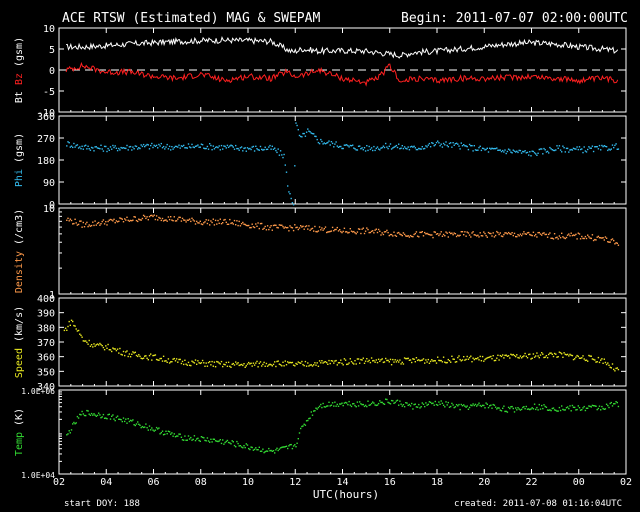 Image resolution: width=640 pixels, height=512 pixels. Describe the element at coordinates (19, 269) in the screenshot. I see `density-y-axis-label-part: Density` at that location.